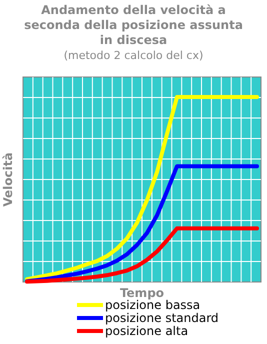 This screenshot has height=344, width=267. What do you see at coordinates (133, 25) in the screenshot?
I see `chart-title: Andamento della velocità a seconda della posizione assunta in discesa` at bounding box center [133, 25].